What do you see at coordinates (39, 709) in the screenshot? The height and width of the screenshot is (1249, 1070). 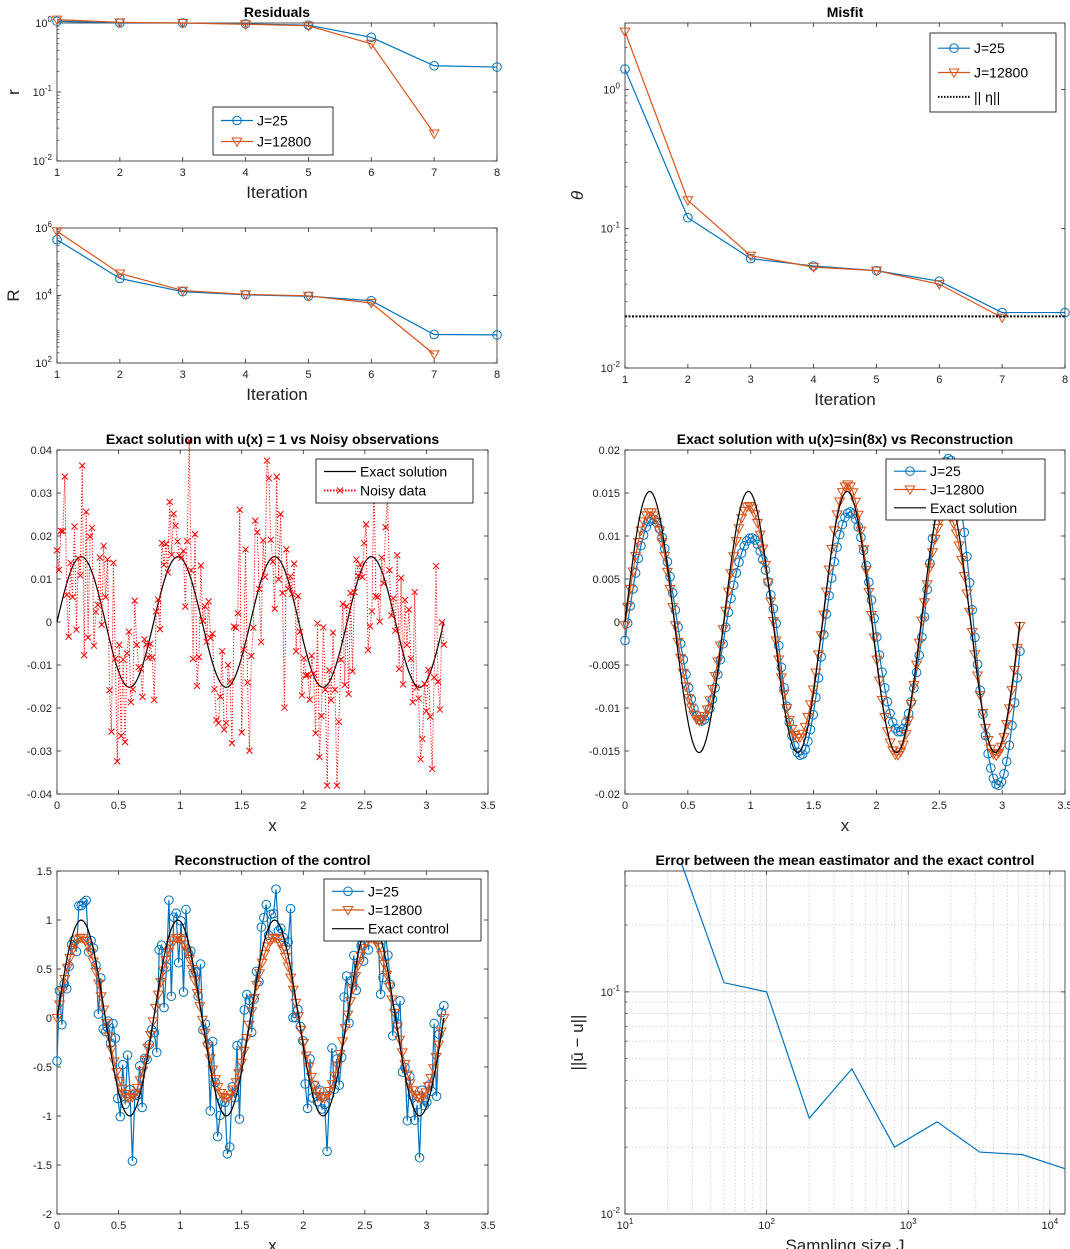 I see `y-tick-label: -0.02` at bounding box center [39, 709].